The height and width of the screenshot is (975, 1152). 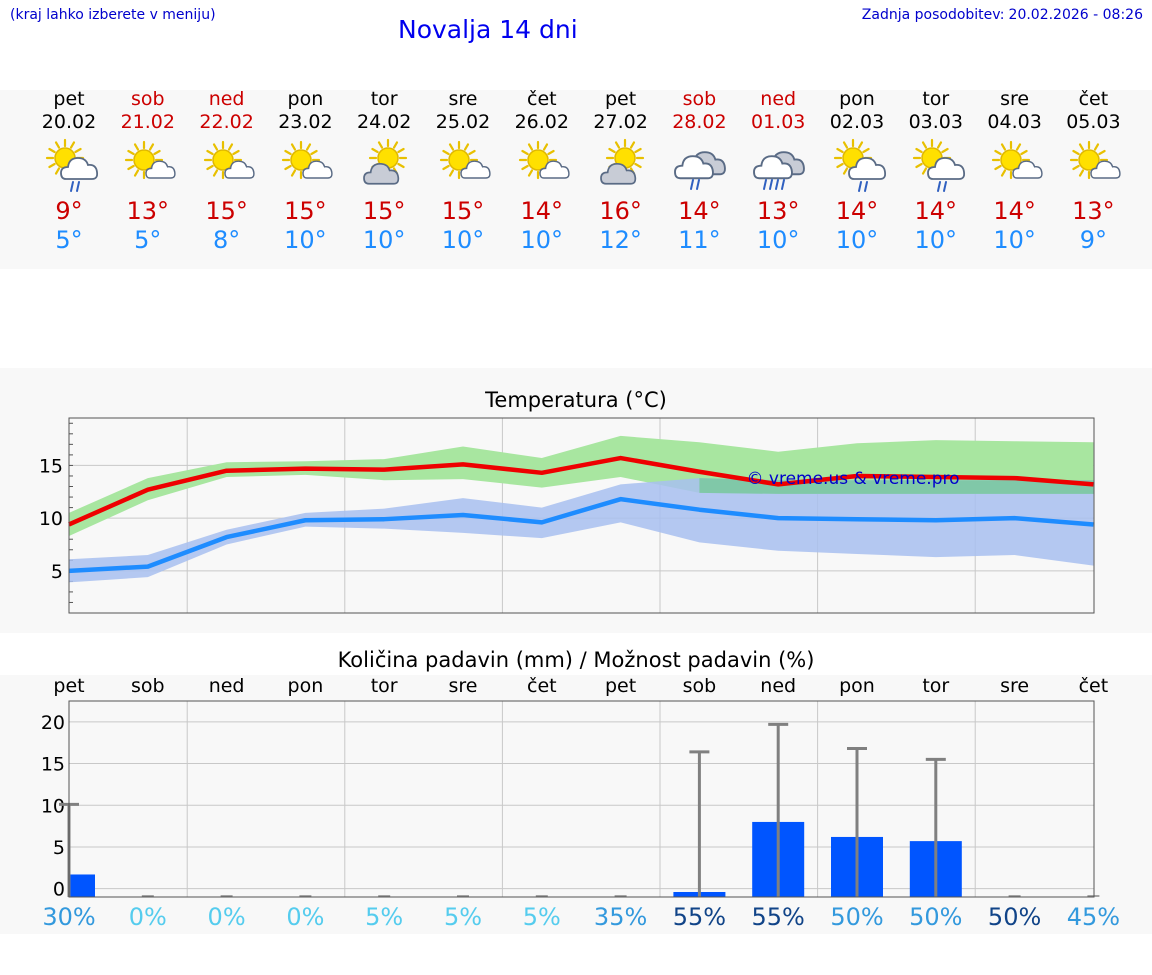 I want to click on day-date: 25.02, so click(x=463, y=122).